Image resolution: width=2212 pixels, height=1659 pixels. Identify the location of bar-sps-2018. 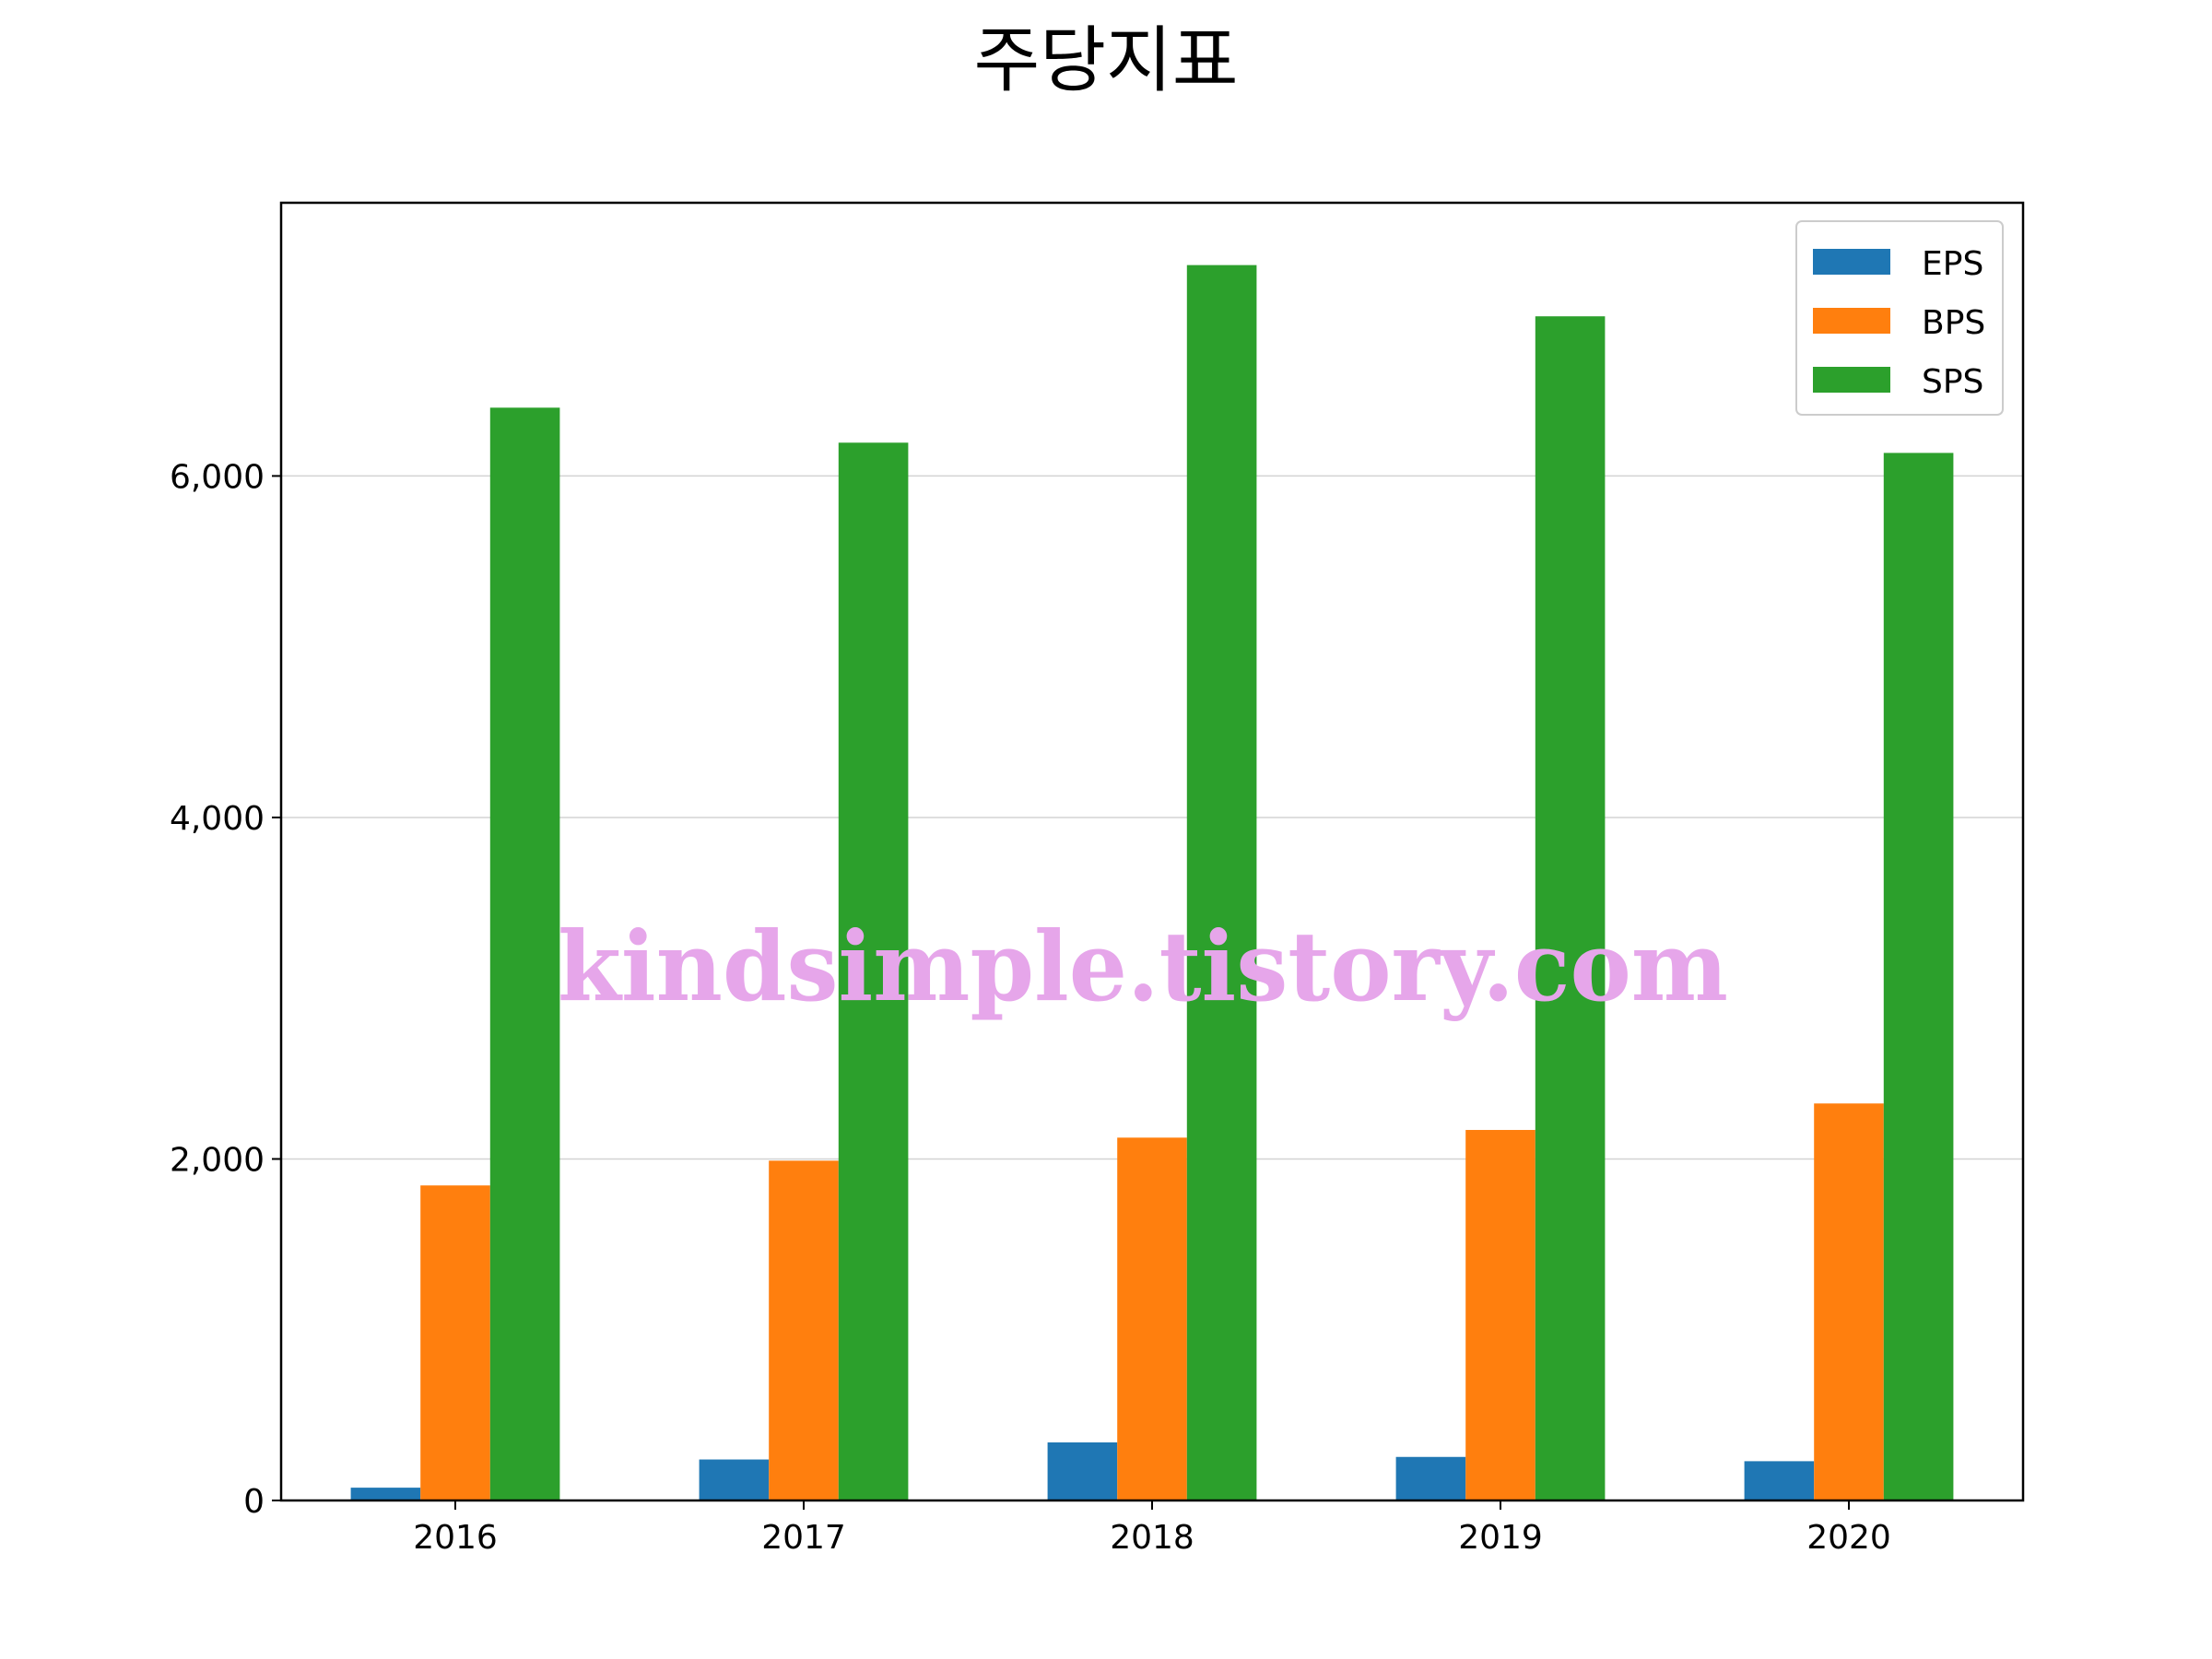
(1221, 882).